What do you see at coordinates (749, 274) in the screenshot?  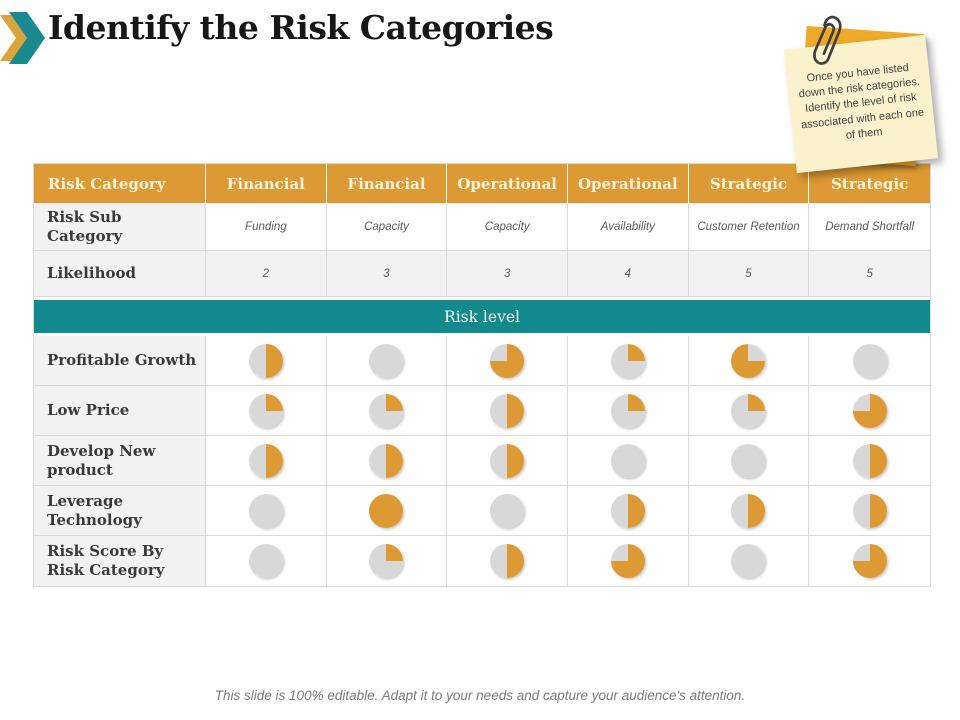 I see `likelihood-value-4: 5` at bounding box center [749, 274].